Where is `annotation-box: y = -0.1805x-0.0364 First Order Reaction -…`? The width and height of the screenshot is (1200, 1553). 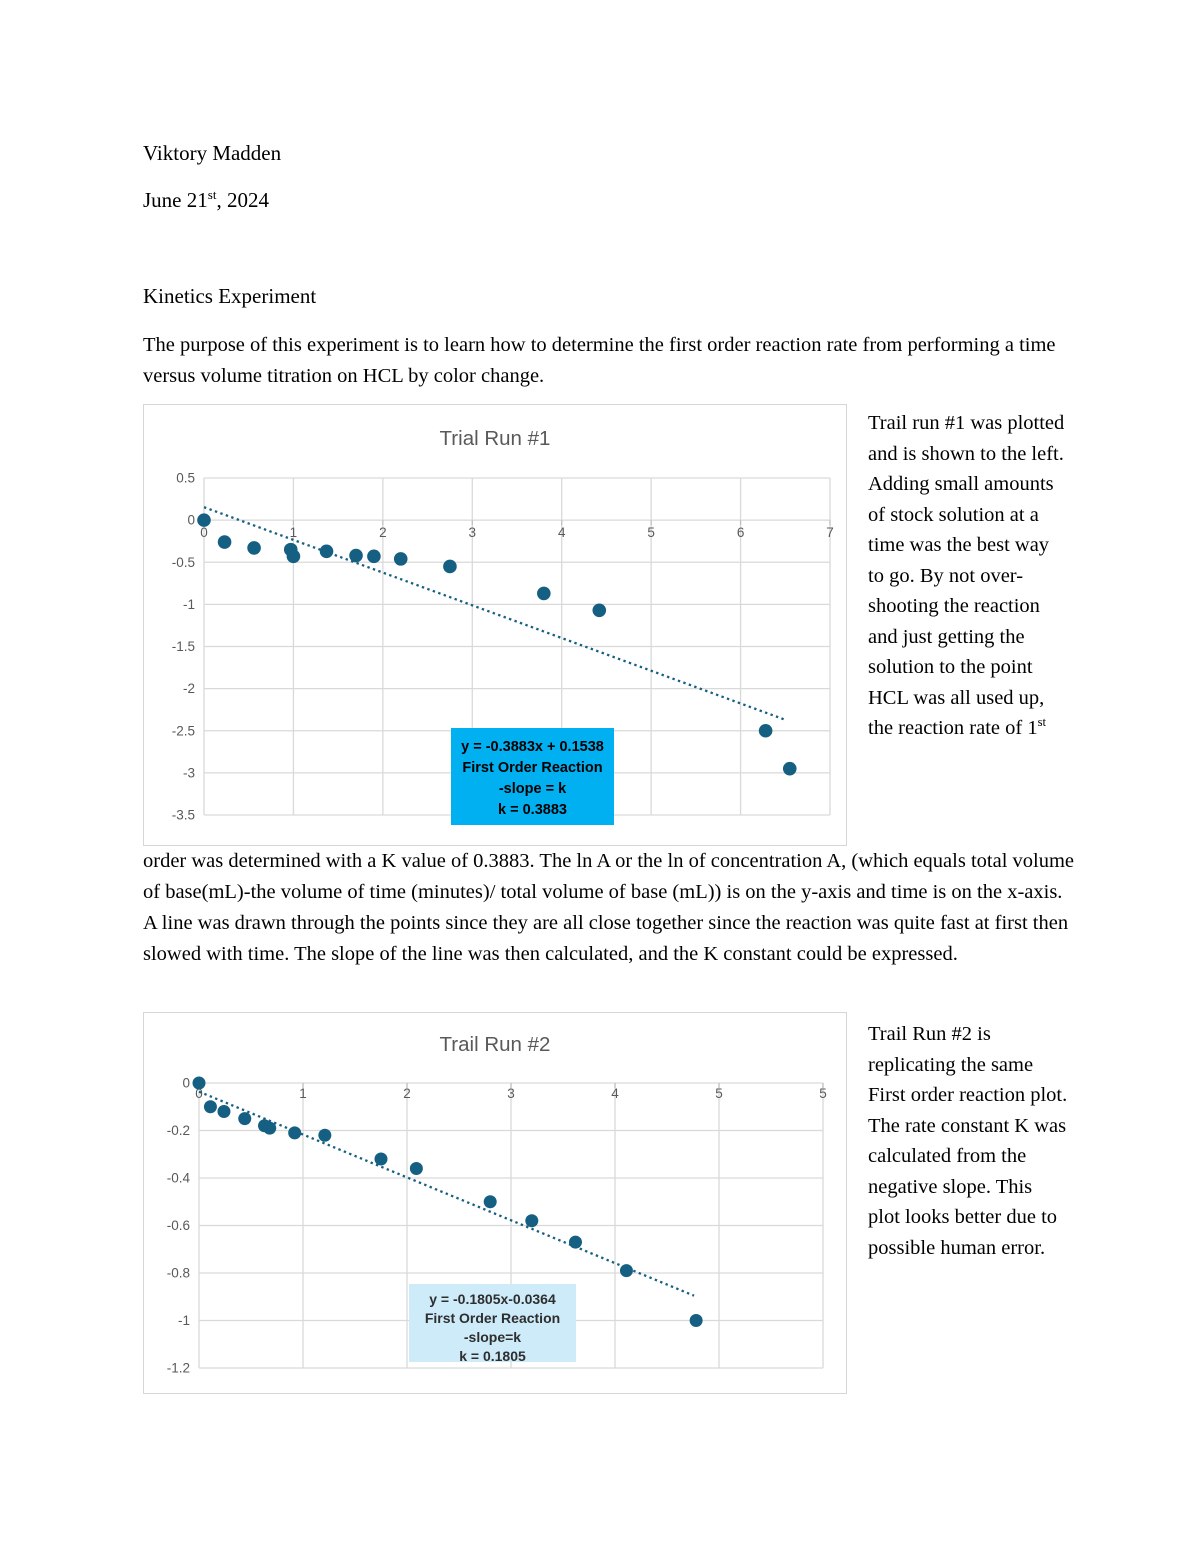
annotation-box: y = -0.1805x-0.0364 First Order Reaction -… is located at coordinates (492, 1324).